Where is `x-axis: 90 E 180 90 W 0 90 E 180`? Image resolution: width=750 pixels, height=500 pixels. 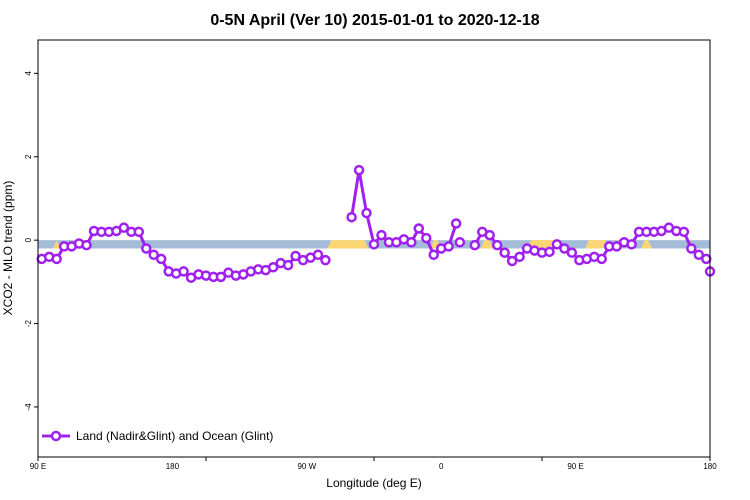 x-axis: 90 E 180 90 W 0 90 E 180 is located at coordinates (373, 464).